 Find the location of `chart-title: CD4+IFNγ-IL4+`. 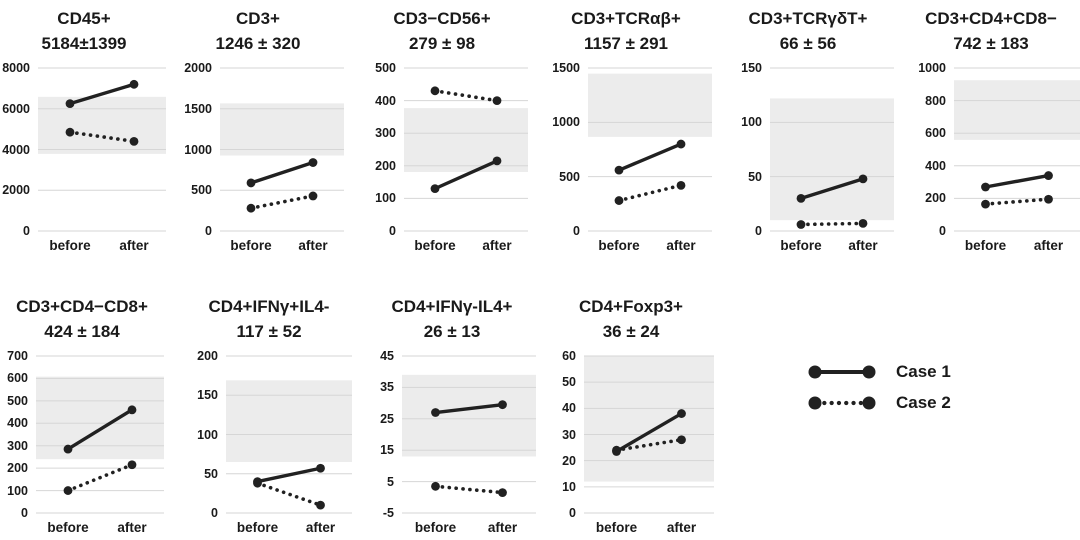

chart-title: CD4+IFNγ-IL4+ is located at coordinates (452, 306).